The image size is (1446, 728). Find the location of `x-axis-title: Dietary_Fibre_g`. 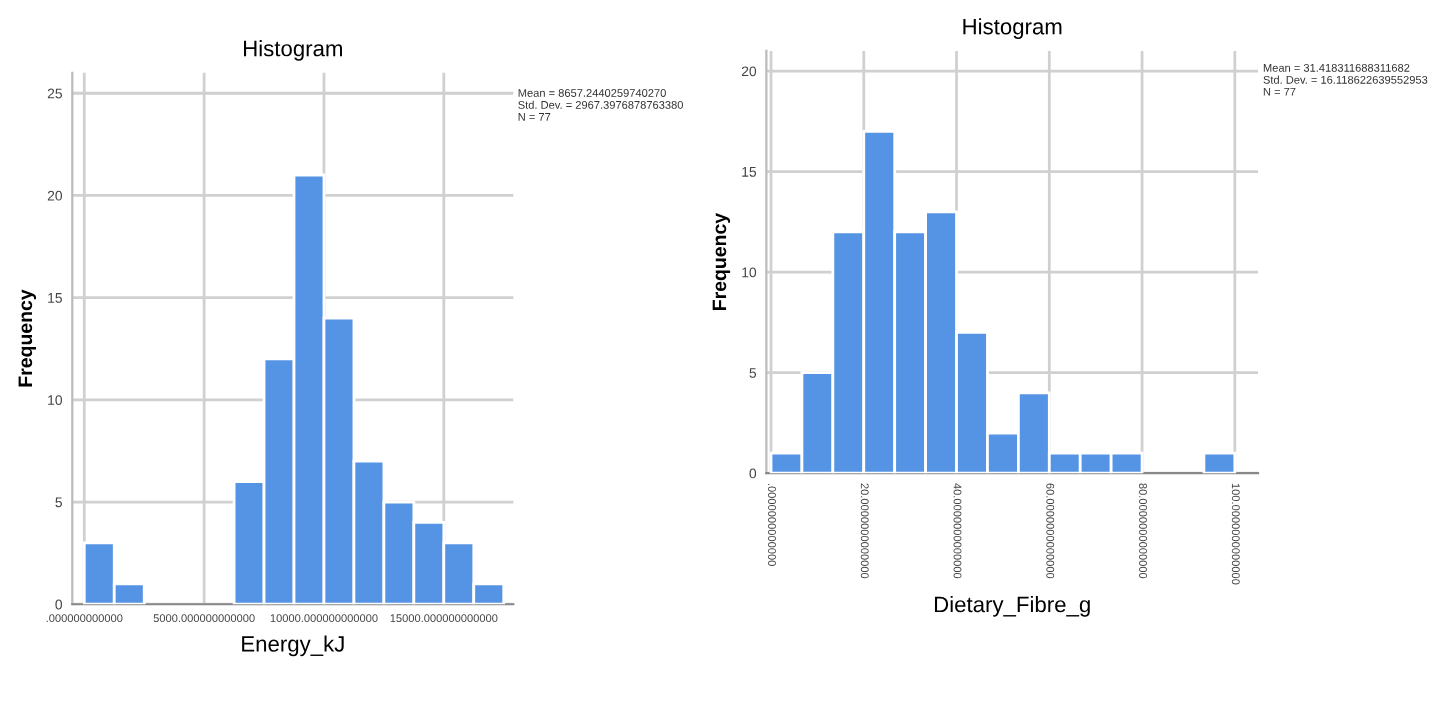

x-axis-title: Dietary_Fibre_g is located at coordinates (1012, 606).